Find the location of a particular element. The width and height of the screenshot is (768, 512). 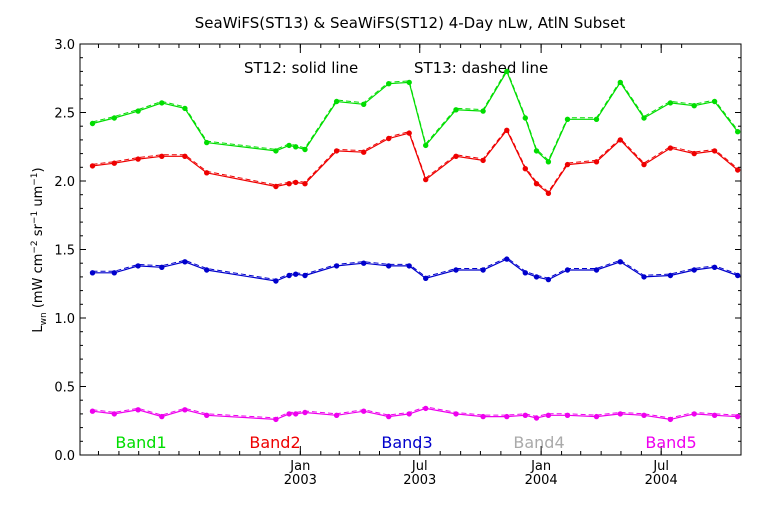

y-tick-label: 1.0 is located at coordinates (64, 319).